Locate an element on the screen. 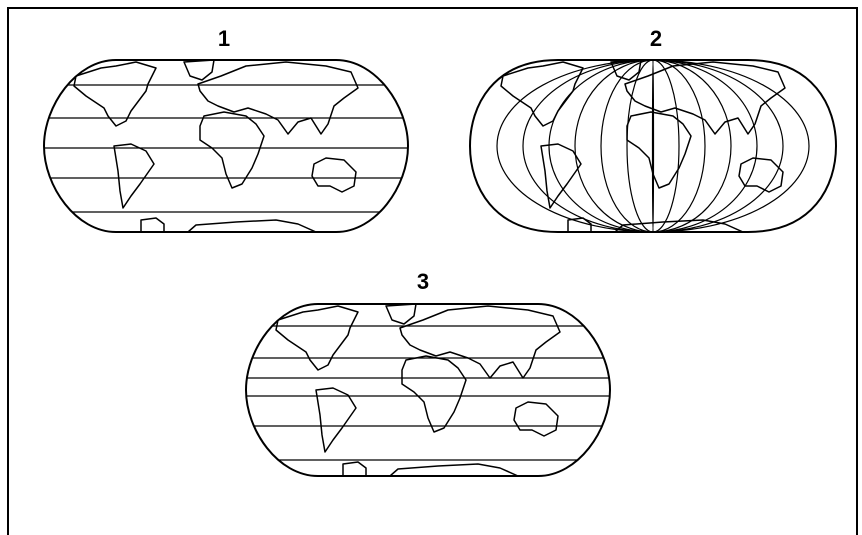 This screenshot has height=535, width=862. map-label: 2 is located at coordinates (656, 38).